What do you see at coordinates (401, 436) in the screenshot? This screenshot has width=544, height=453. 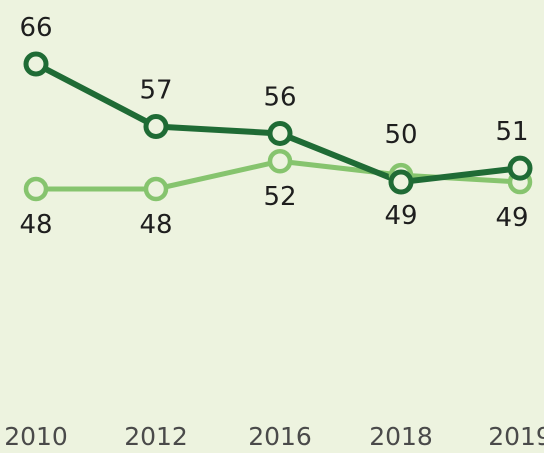 I see `x-tick-label: 2018` at bounding box center [401, 436].